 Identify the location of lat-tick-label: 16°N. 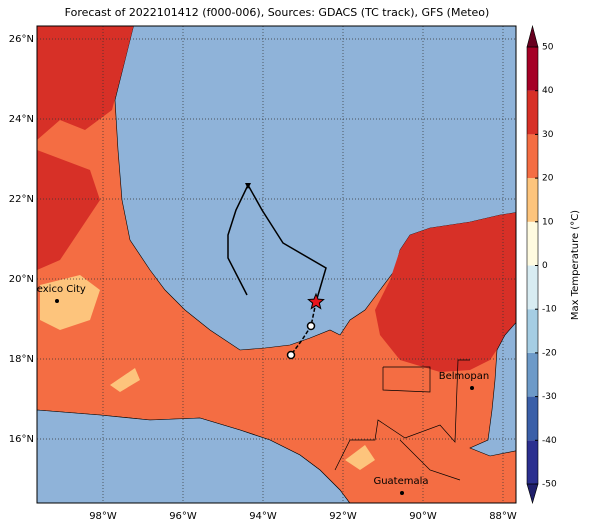
(21, 439).